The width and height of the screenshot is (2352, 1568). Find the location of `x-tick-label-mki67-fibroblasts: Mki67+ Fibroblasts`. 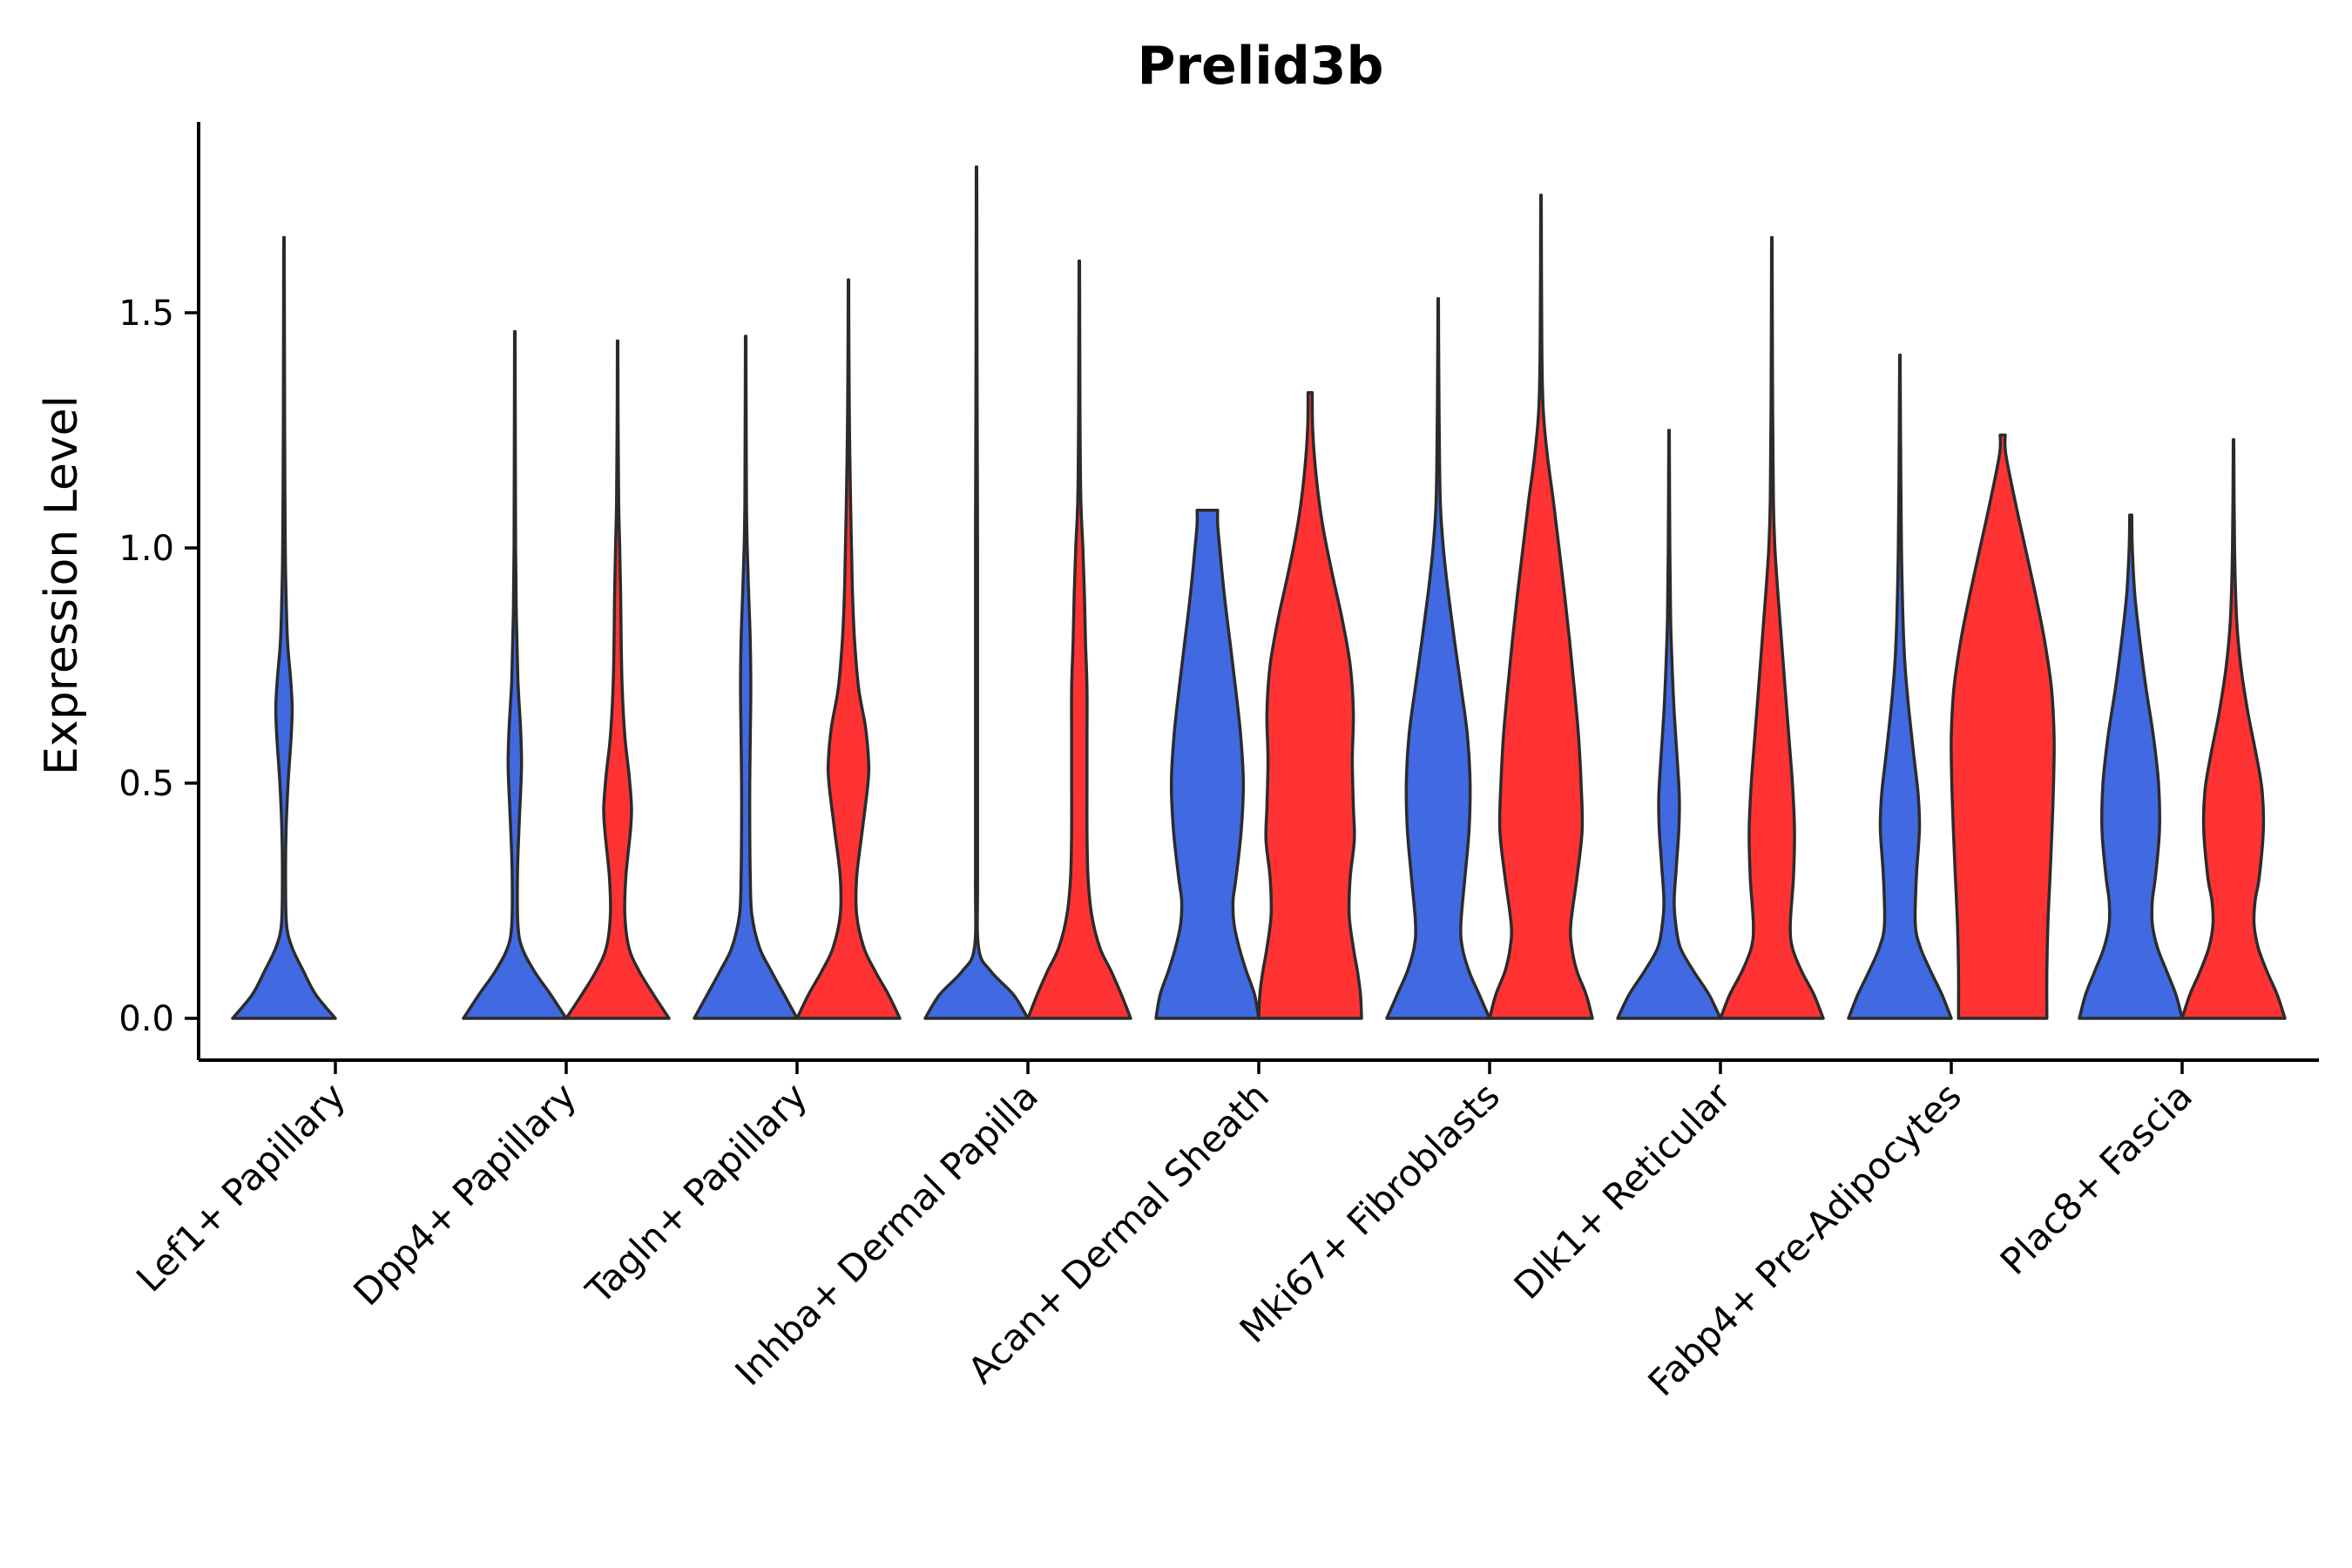

x-tick-label-mki67-fibroblasts: Mki67+ Fibroblasts is located at coordinates (1370, 1212).